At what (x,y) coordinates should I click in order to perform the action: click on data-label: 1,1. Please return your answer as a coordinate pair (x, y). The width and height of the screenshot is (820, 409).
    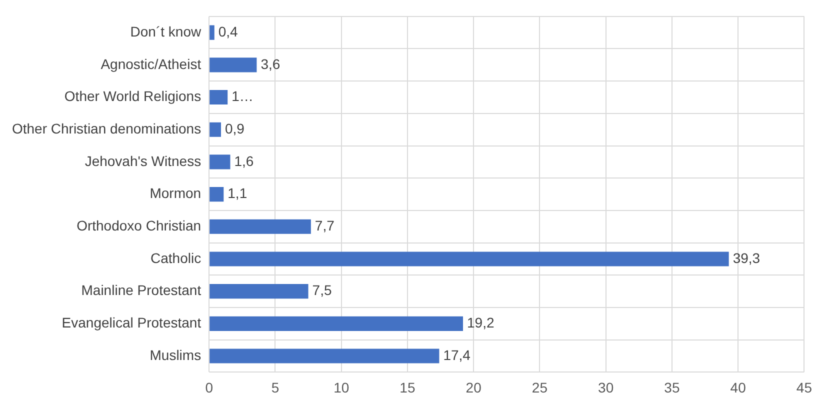
    Looking at the image, I should click on (238, 193).